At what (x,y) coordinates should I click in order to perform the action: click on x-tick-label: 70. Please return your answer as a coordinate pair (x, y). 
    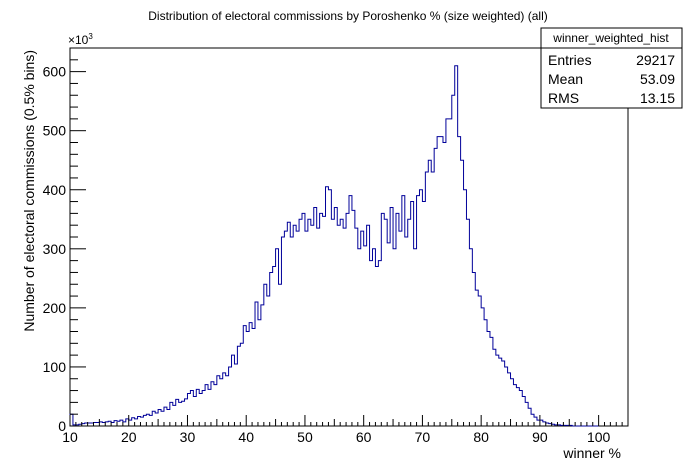
    Looking at the image, I should click on (423, 437).